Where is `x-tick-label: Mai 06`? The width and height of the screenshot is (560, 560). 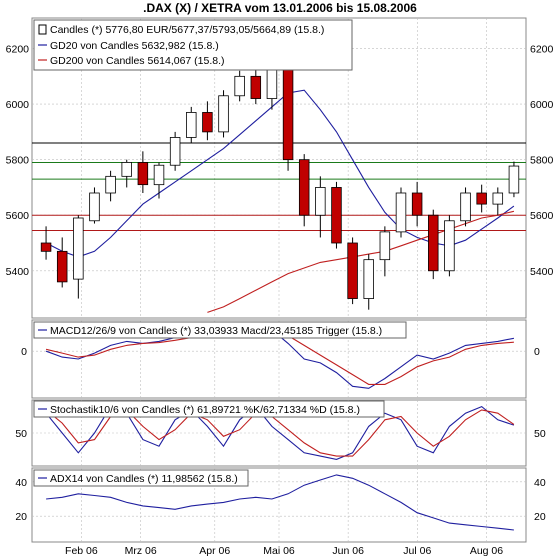 x-tick-label: Mai 06 is located at coordinates (279, 551).